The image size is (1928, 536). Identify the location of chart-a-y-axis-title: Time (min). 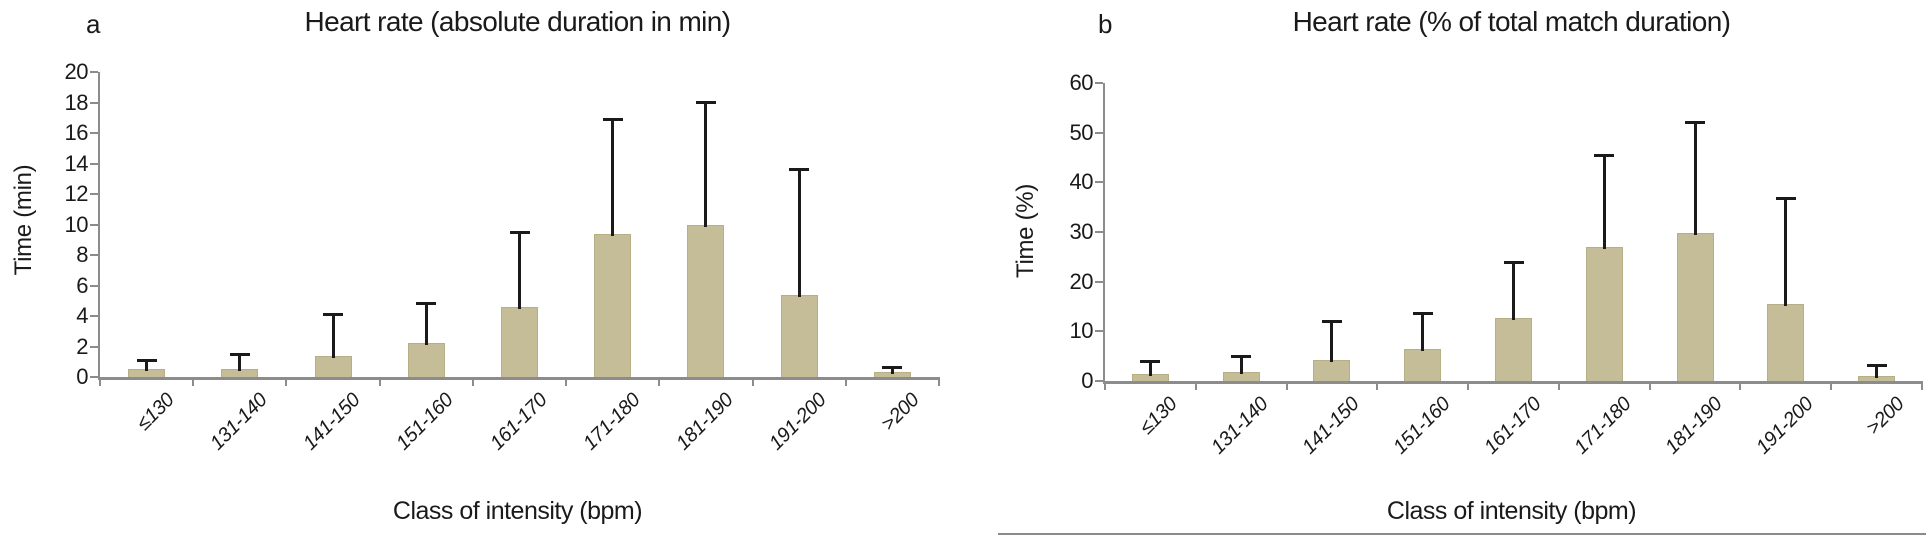
(23, 220).